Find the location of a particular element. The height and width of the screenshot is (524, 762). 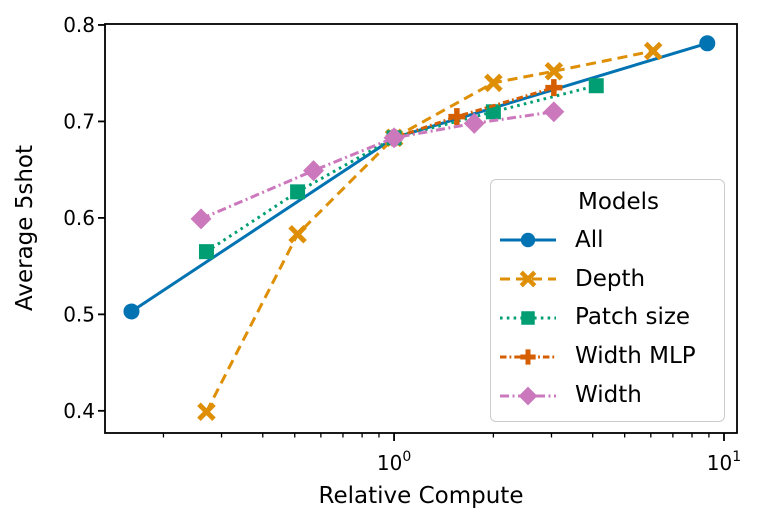

series-line-width-mlp is located at coordinates (474, 113).